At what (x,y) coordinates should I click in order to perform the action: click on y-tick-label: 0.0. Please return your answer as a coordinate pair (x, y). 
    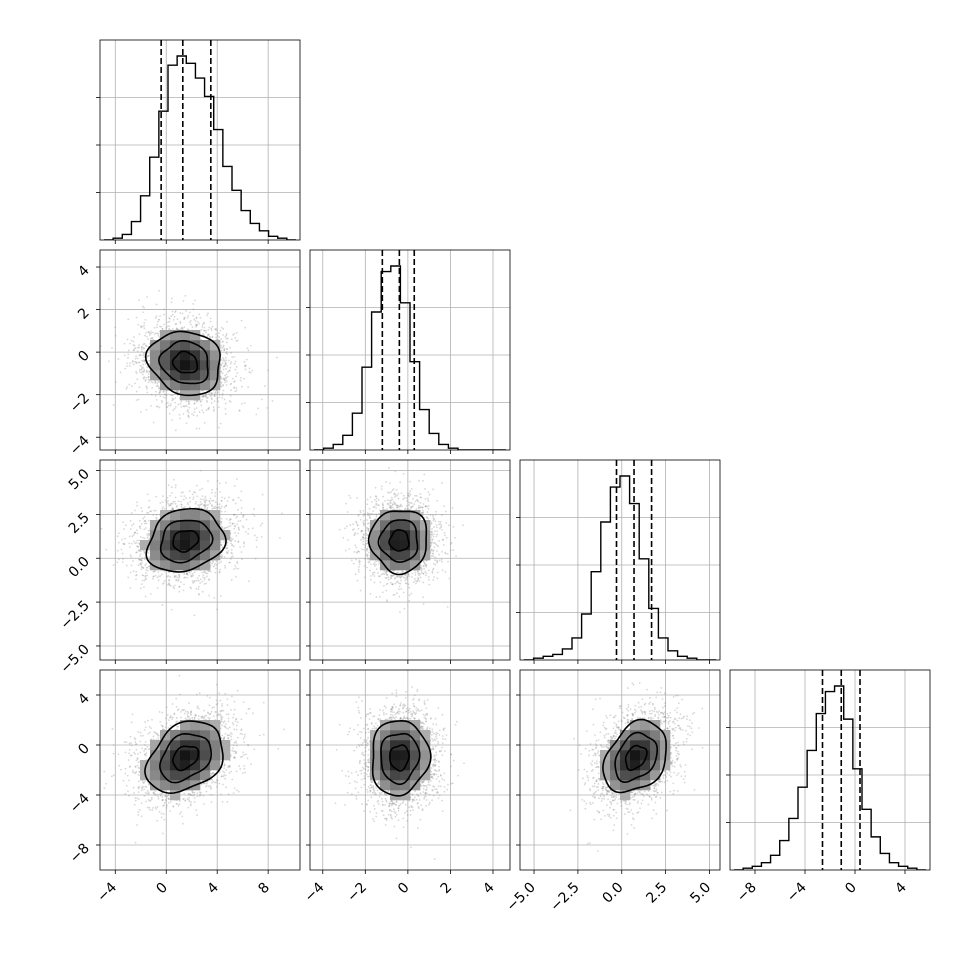
    Looking at the image, I should click on (79, 567).